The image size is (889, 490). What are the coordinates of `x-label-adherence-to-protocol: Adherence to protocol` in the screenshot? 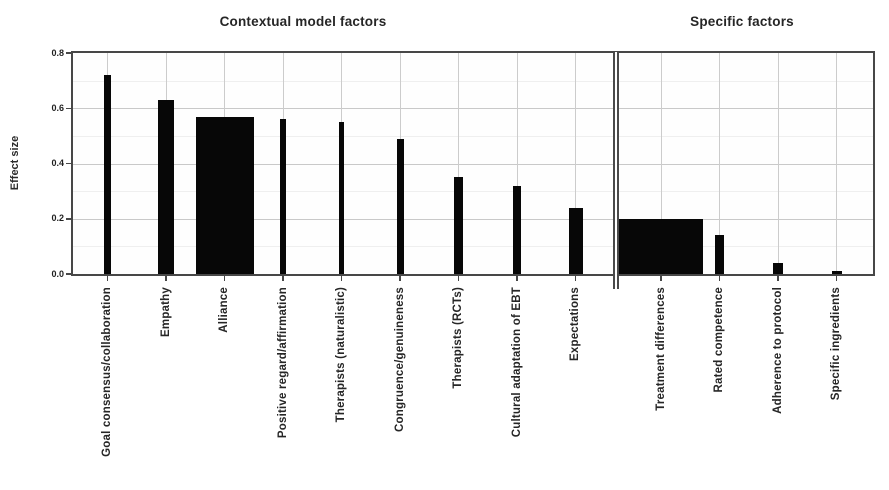 It's located at (777, 350).